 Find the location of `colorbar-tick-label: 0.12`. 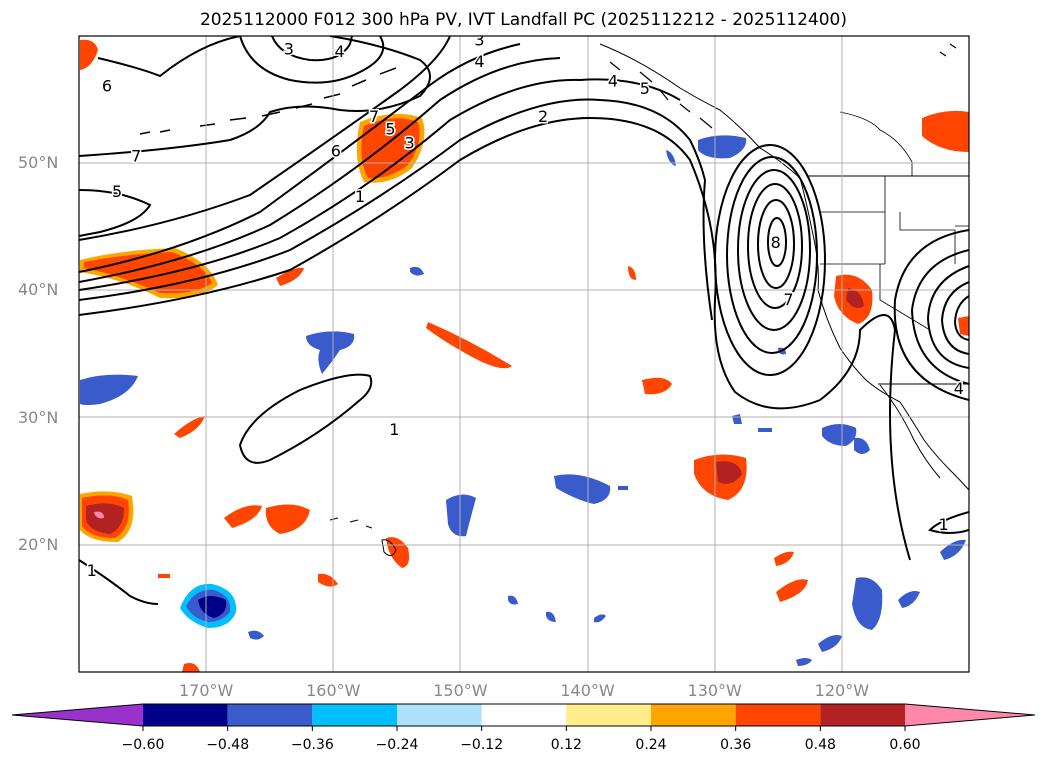

colorbar-tick-label: 0.12 is located at coordinates (566, 745).